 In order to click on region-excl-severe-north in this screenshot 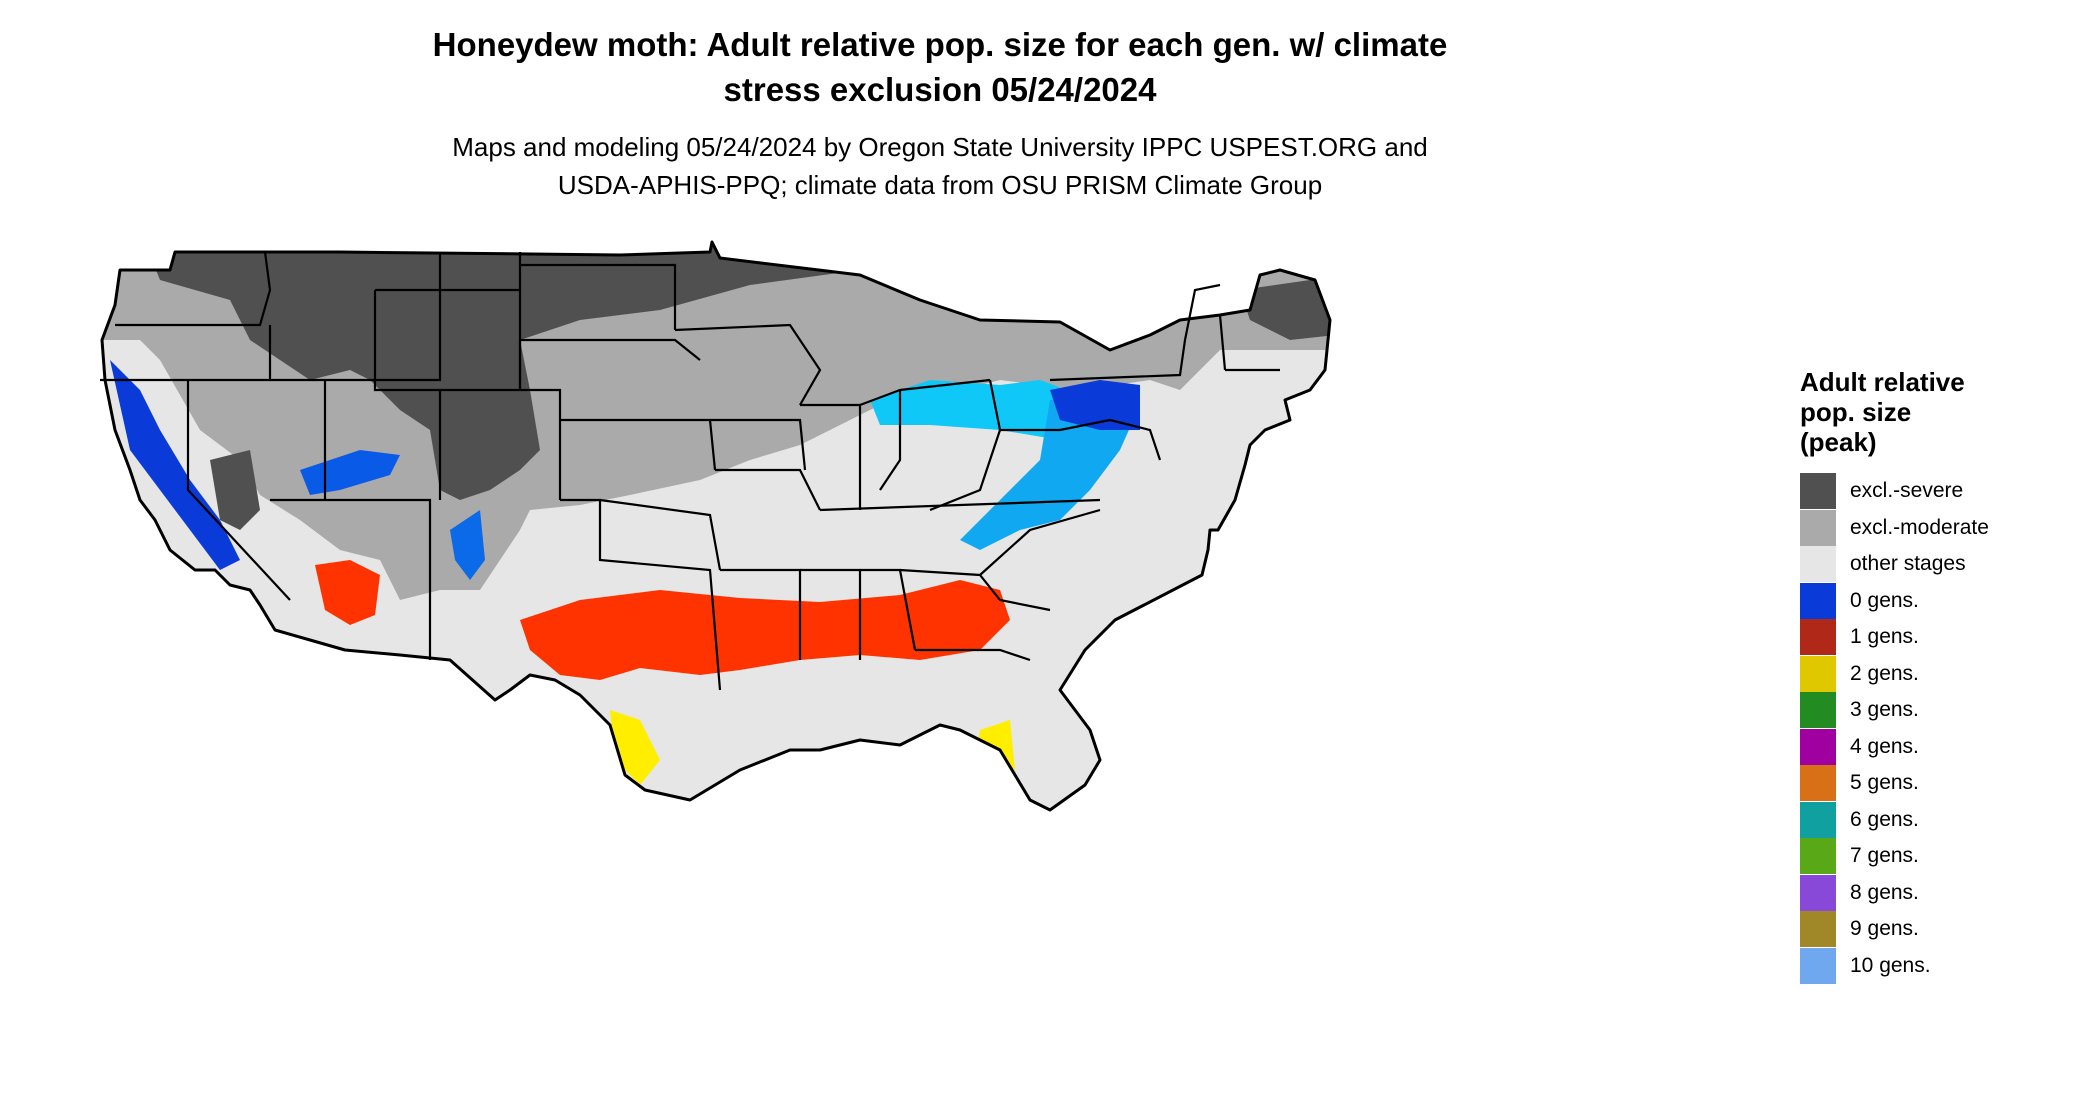, I will do `click(500, 371)`.